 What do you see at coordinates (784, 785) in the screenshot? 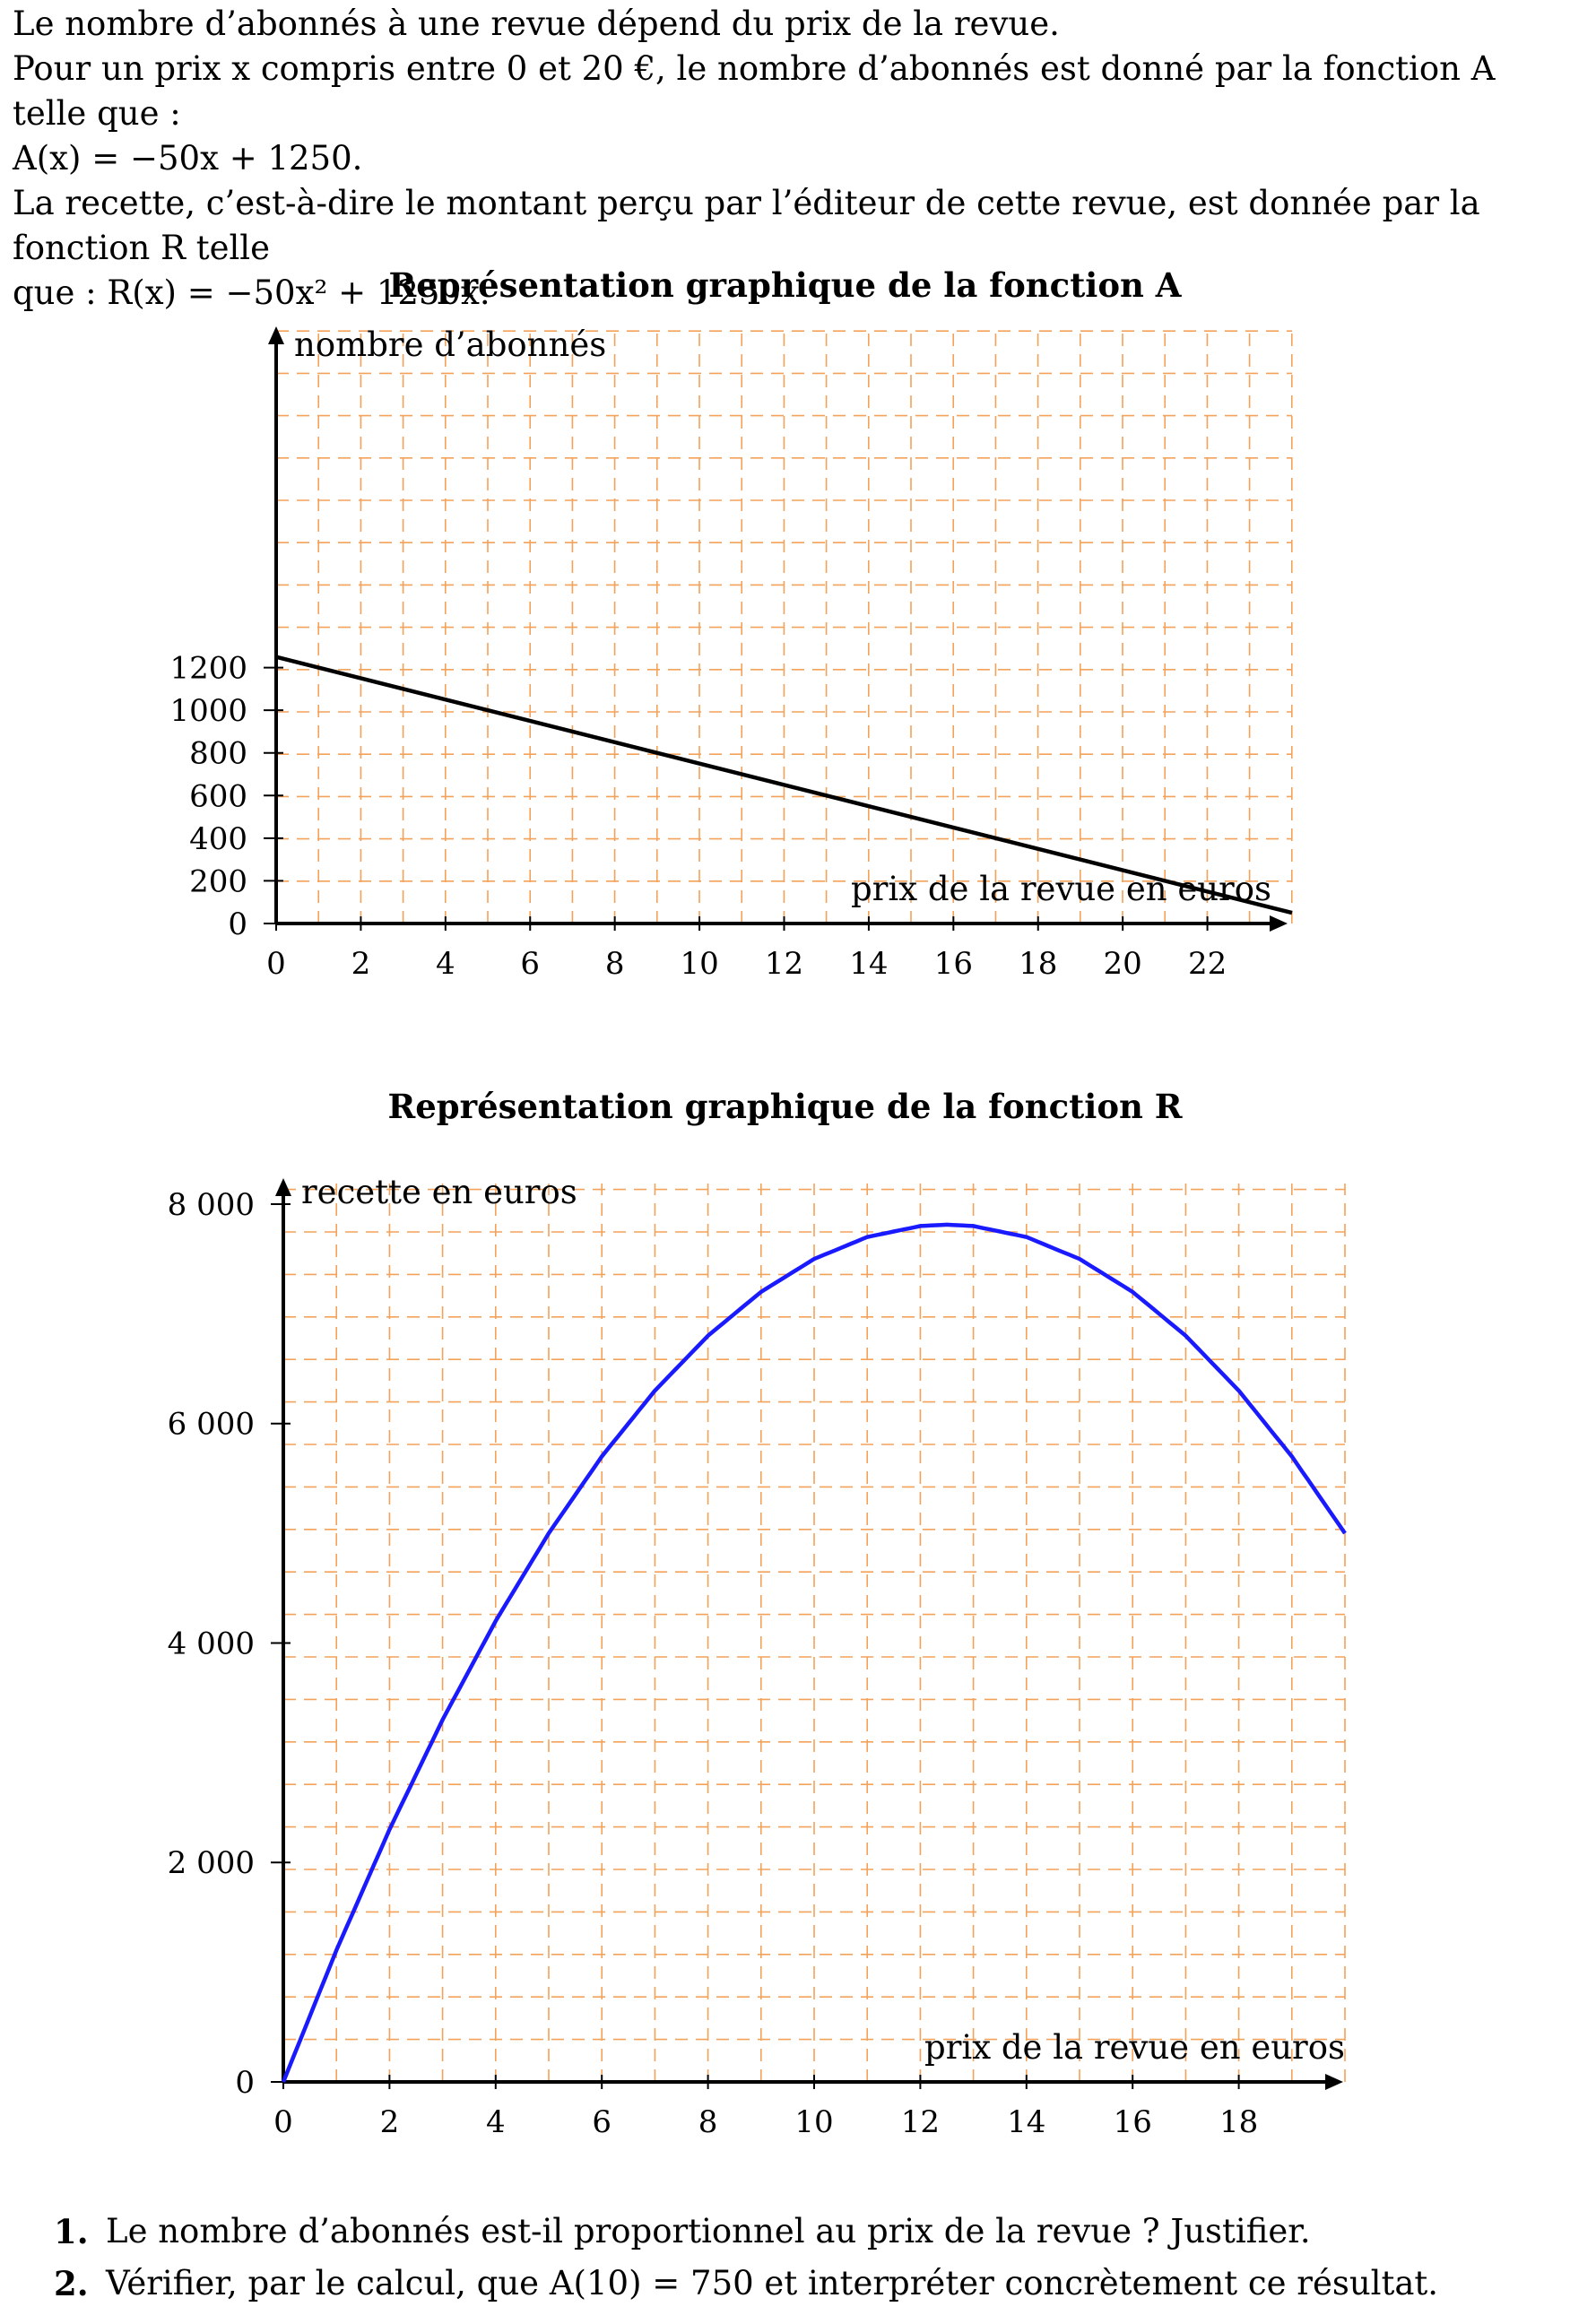
I see `series-line` at bounding box center [784, 785].